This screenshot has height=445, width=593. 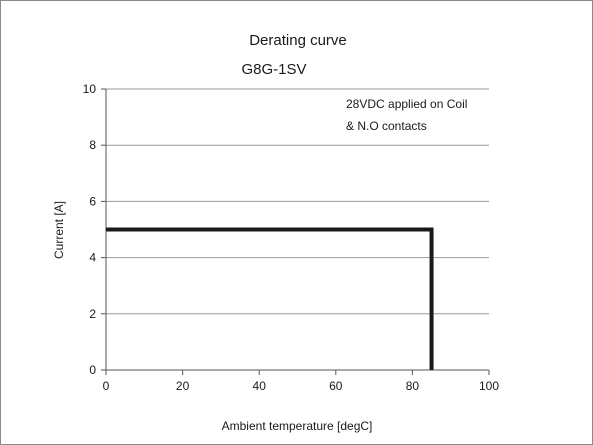 I want to click on y-tick-label-4: 4, so click(x=92, y=258).